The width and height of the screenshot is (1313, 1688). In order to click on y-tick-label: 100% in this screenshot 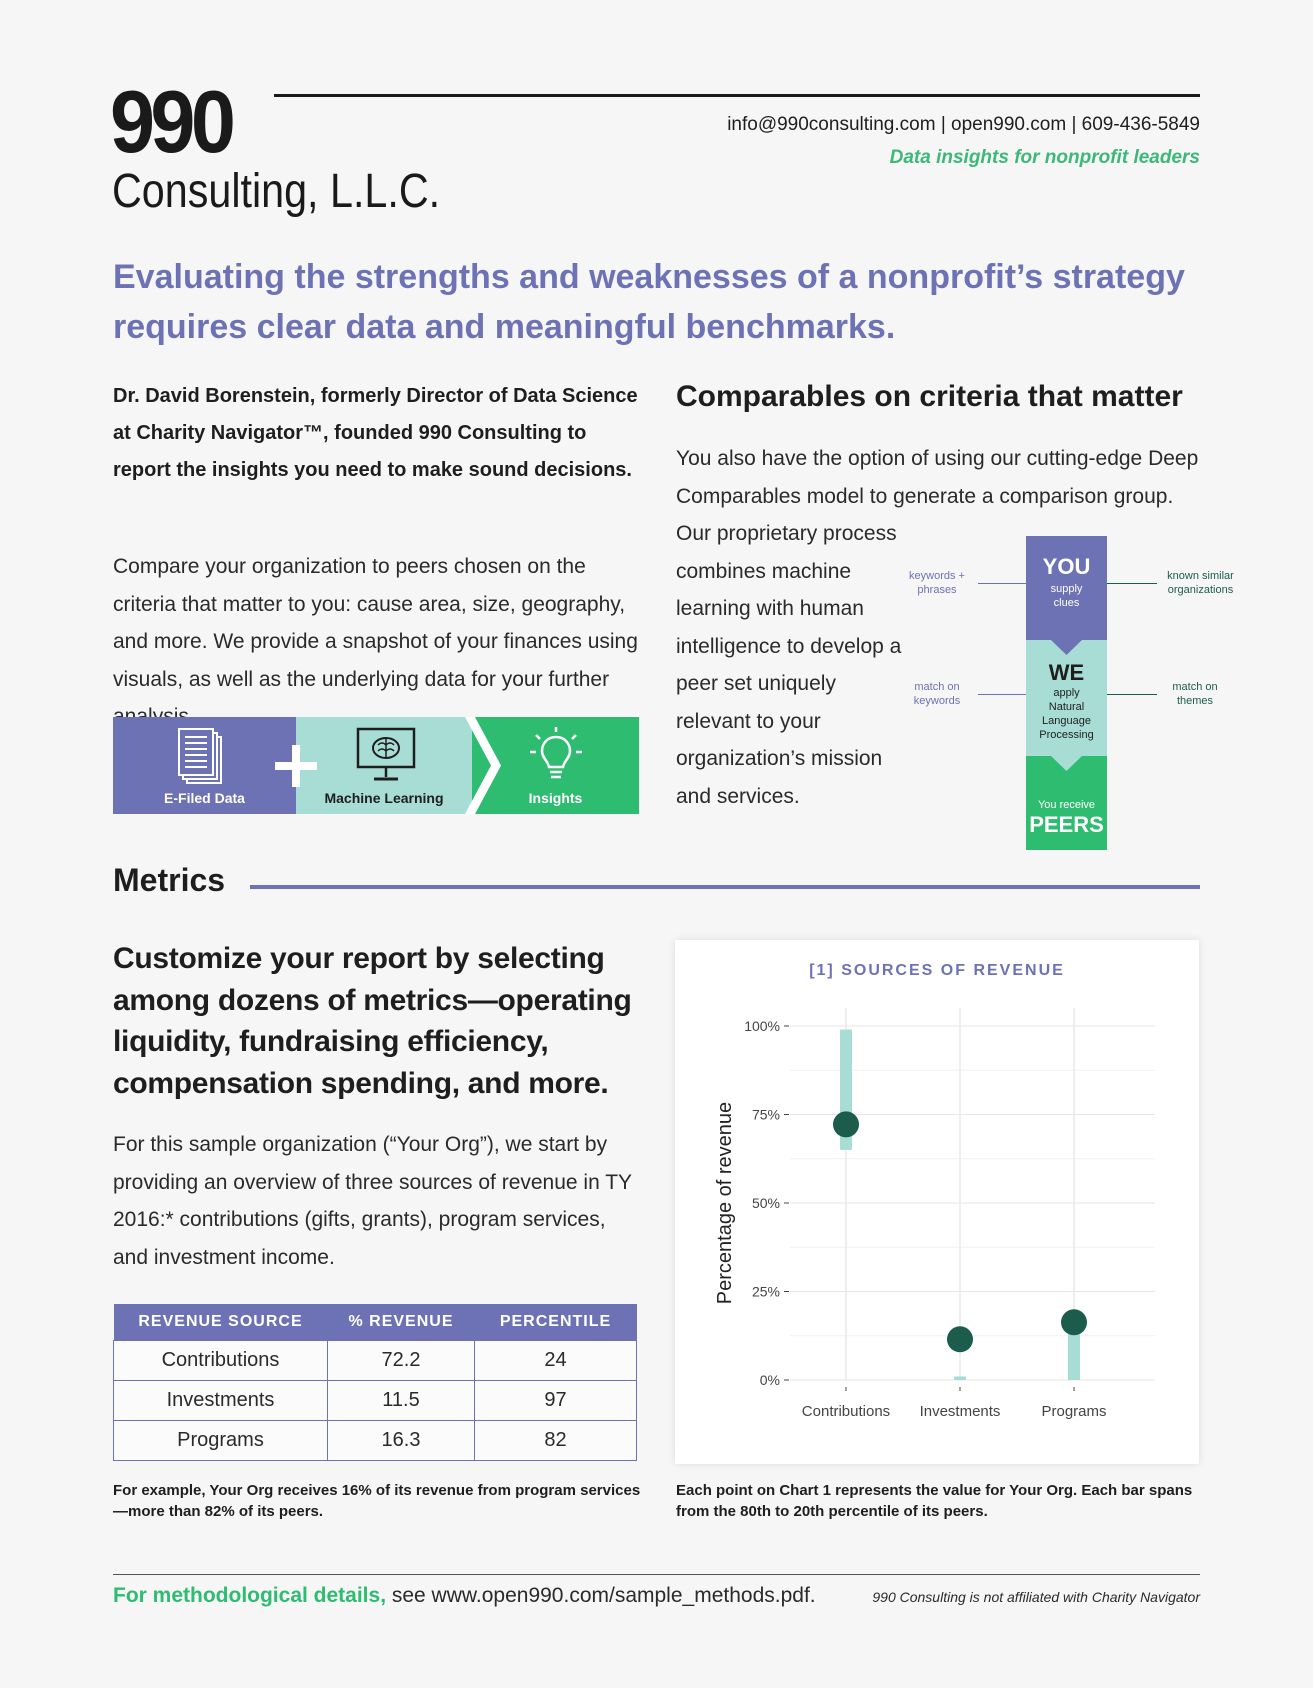, I will do `click(762, 1026)`.